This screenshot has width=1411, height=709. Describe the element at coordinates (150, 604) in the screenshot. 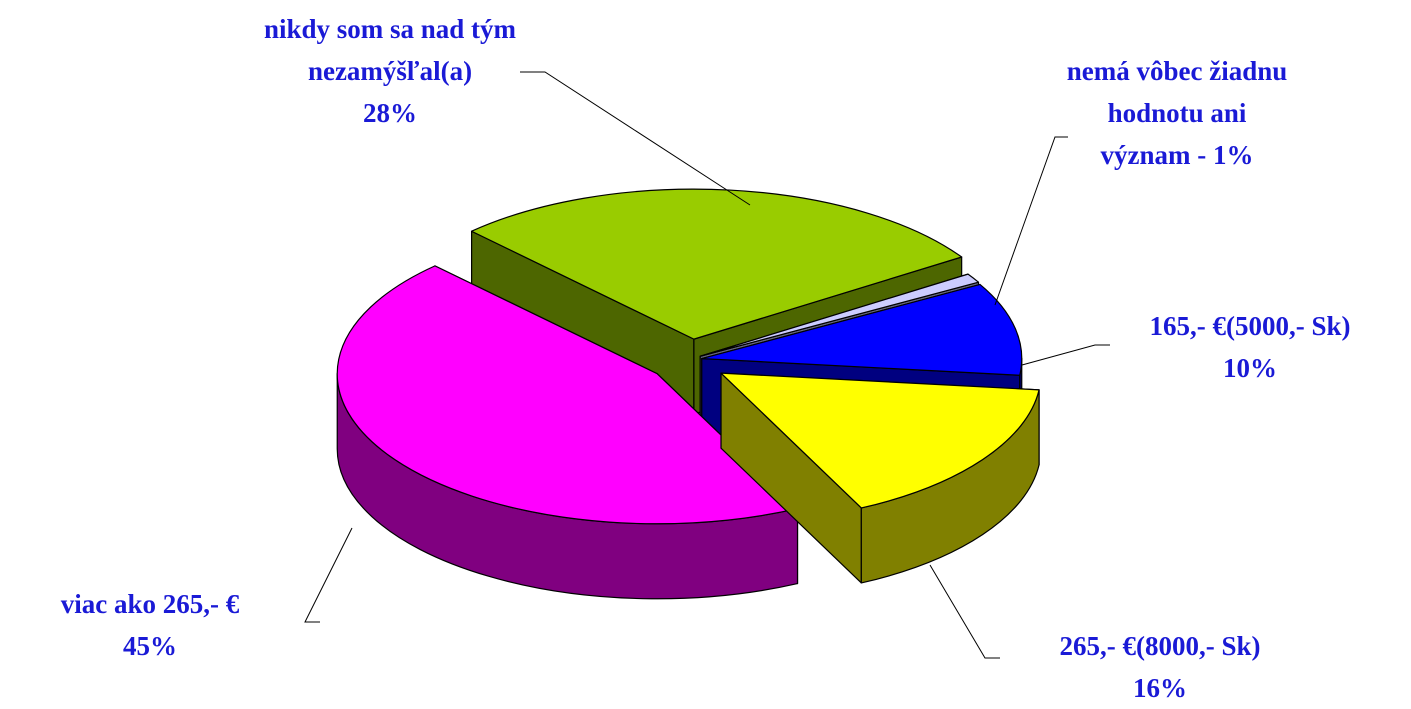

I see `category-label: viac ako 265,- €` at that location.